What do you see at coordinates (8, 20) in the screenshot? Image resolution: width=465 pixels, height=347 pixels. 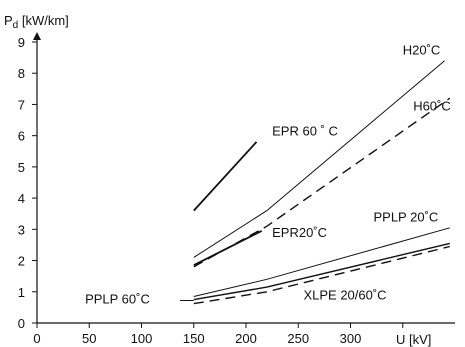 I see `y-axis-title-main: P` at bounding box center [8, 20].